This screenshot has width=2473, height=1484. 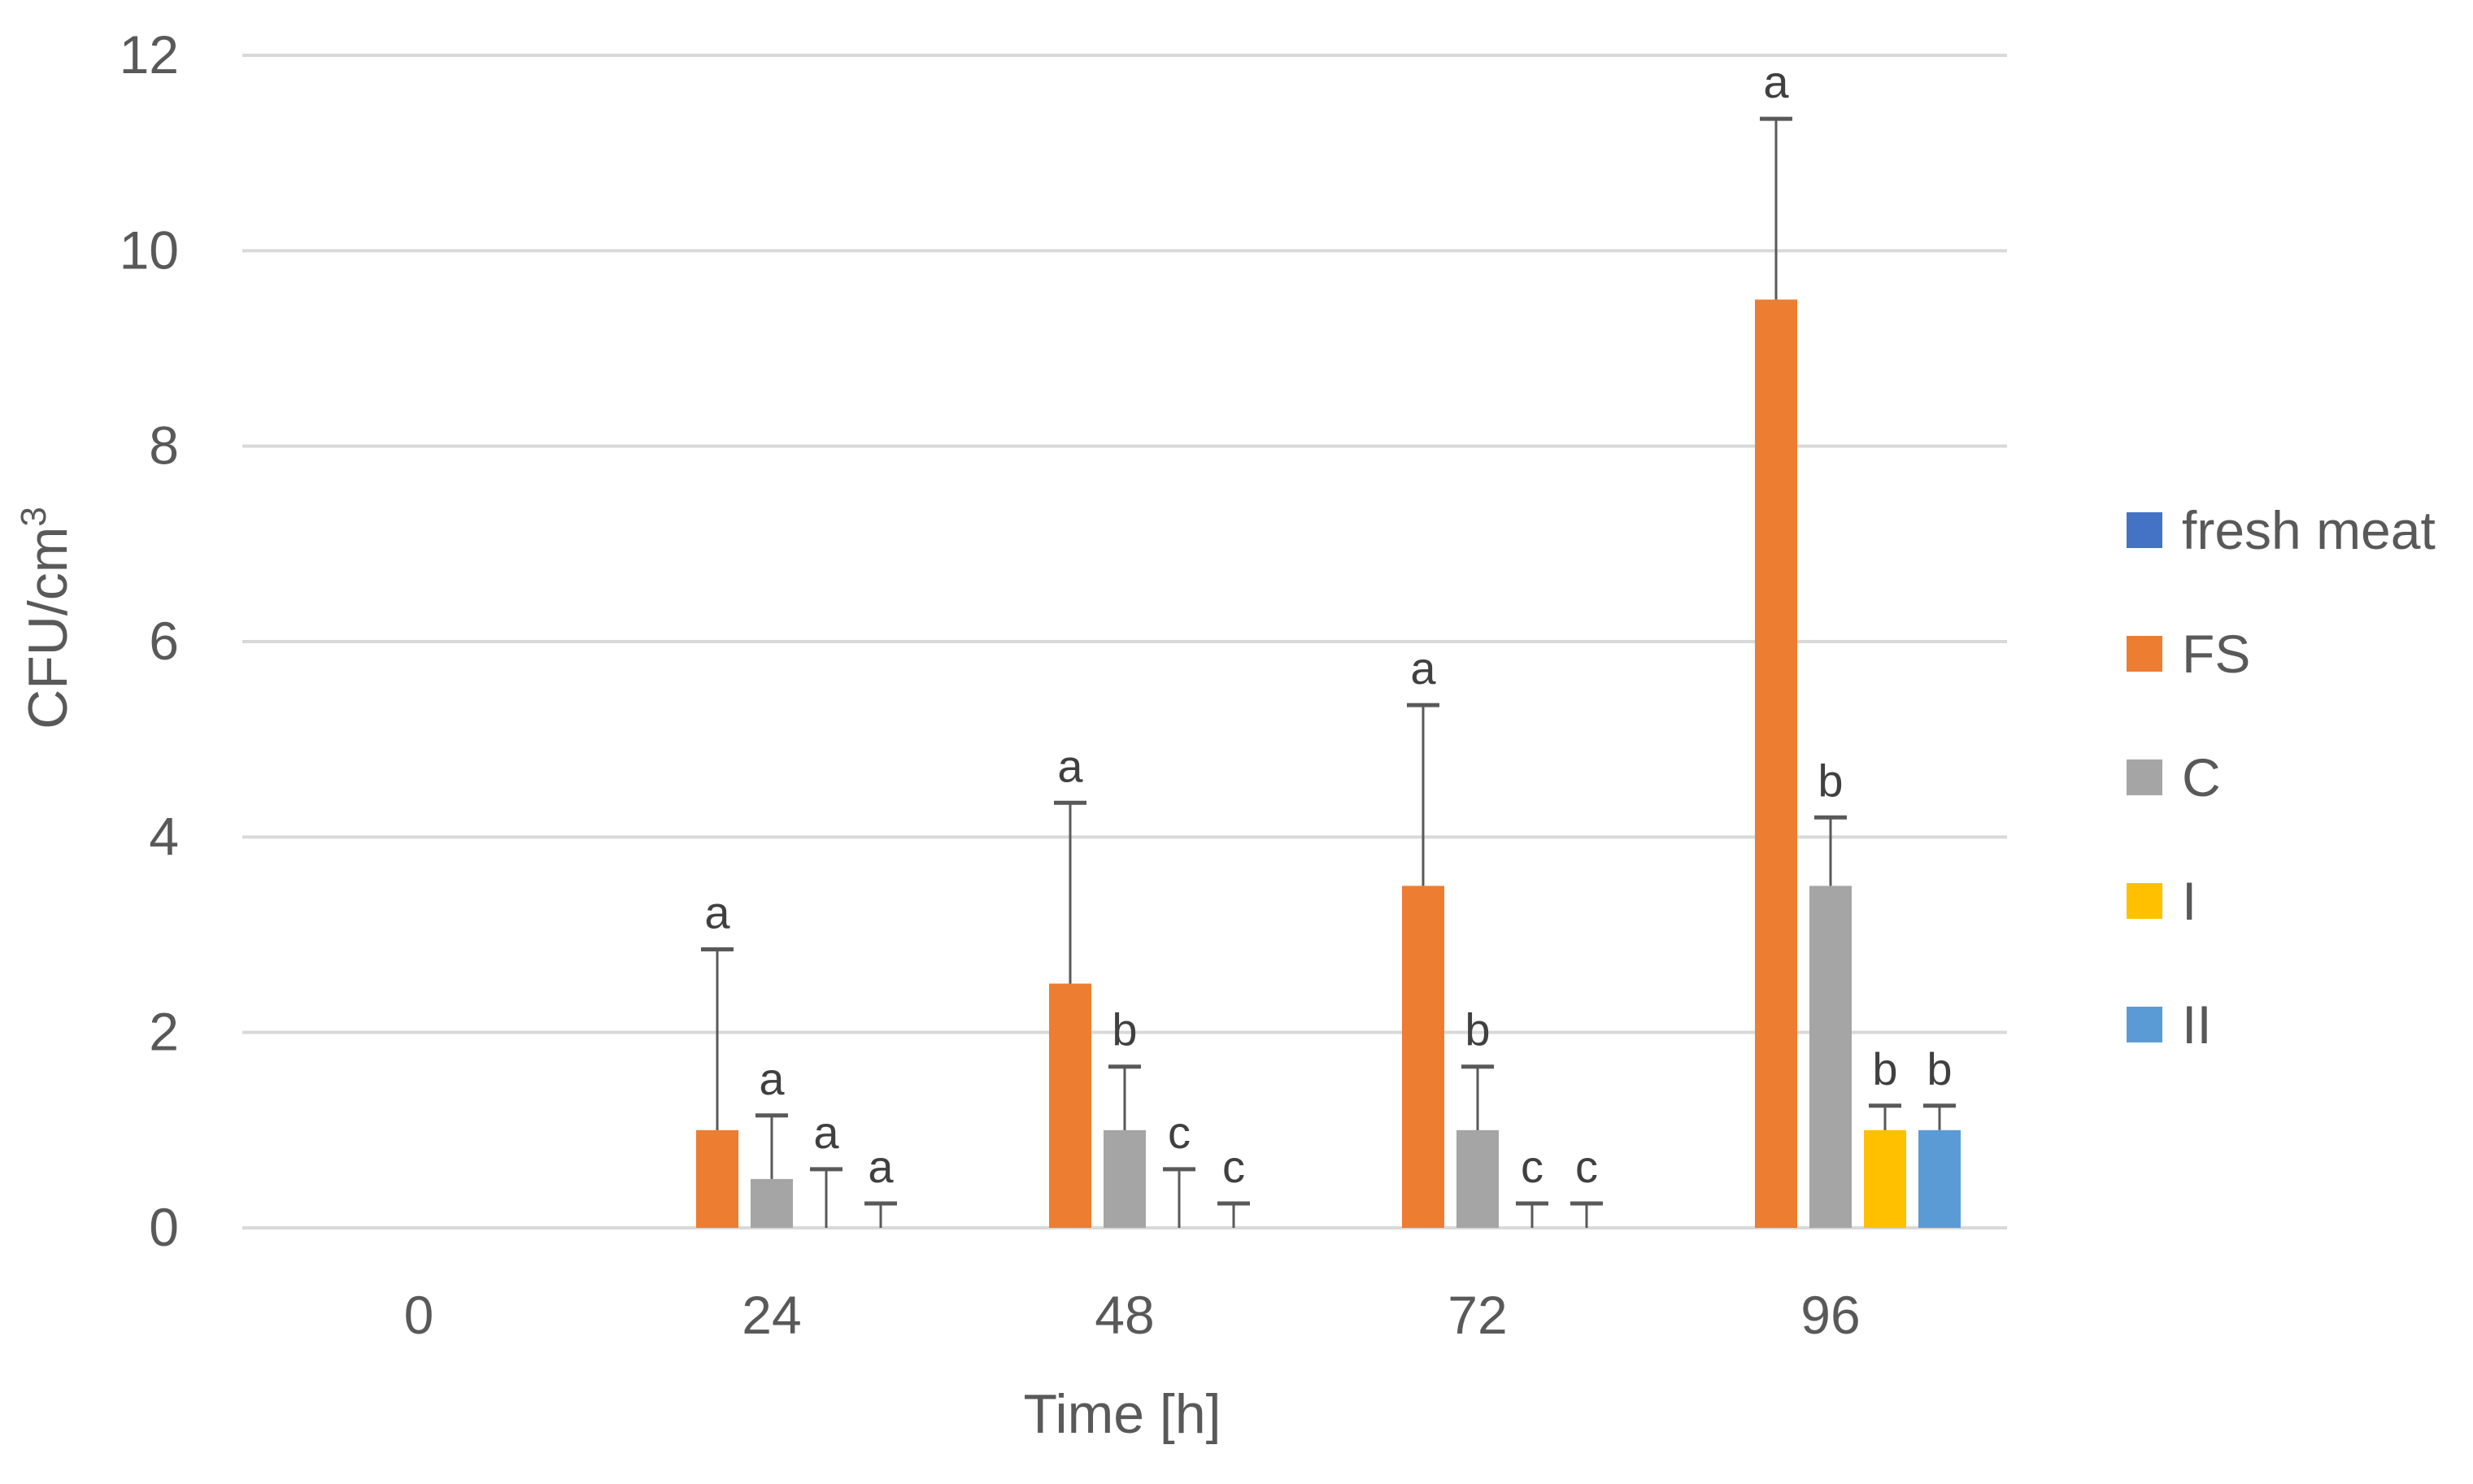 What do you see at coordinates (1477, 1315) in the screenshot?
I see `x-tick-label-72: 72` at bounding box center [1477, 1315].